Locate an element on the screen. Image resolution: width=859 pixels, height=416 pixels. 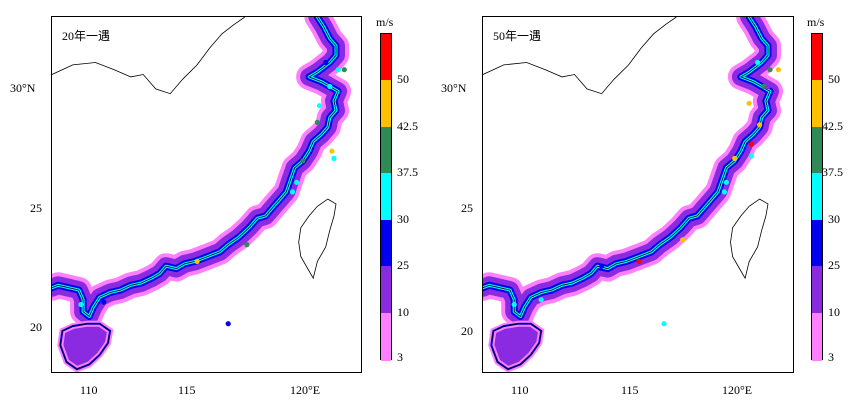
map-title-20yr: 20年一遇 is located at coordinates (86, 36).